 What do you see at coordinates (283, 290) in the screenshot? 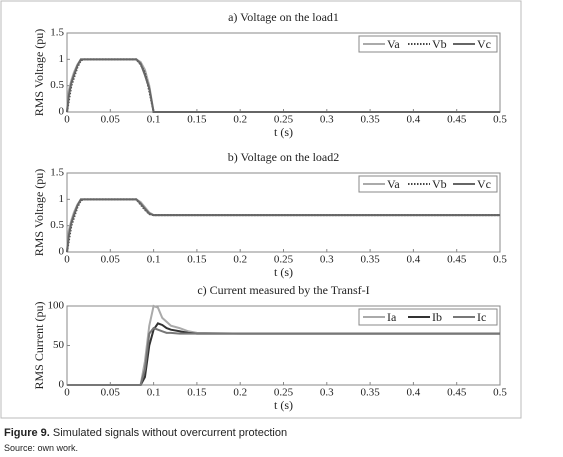
I see `chart-title: c) Current measured by the Transf-I` at bounding box center [283, 290].